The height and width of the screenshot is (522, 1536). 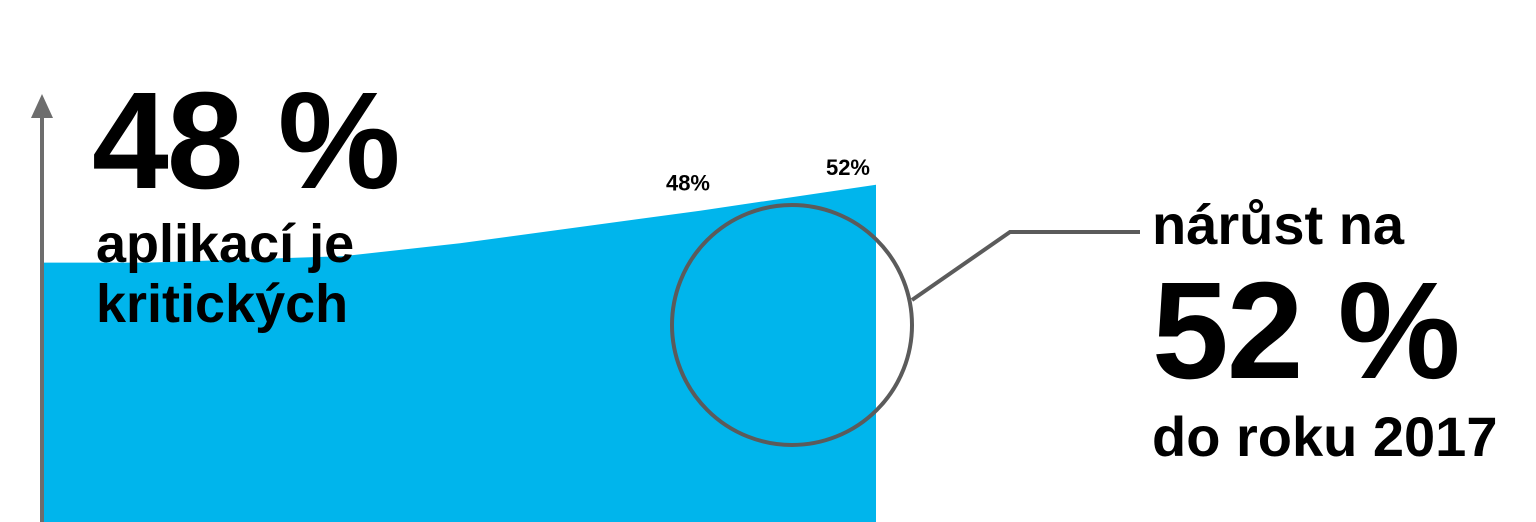 What do you see at coordinates (246, 141) in the screenshot?
I see `left-percentage-value: 48 %` at bounding box center [246, 141].